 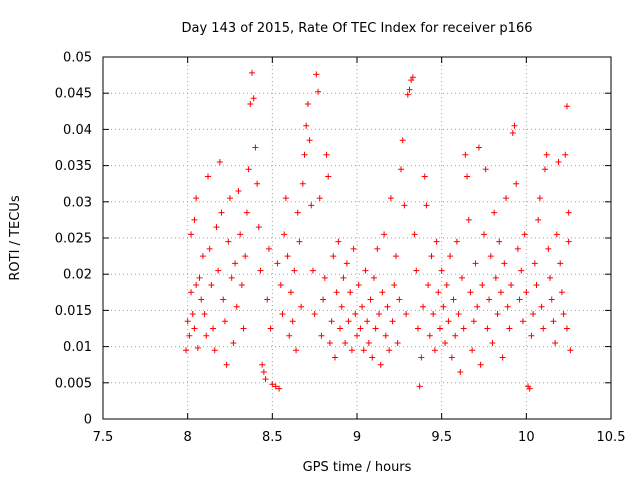 I want to click on y-tick-label: 0.01, so click(x=77, y=347).